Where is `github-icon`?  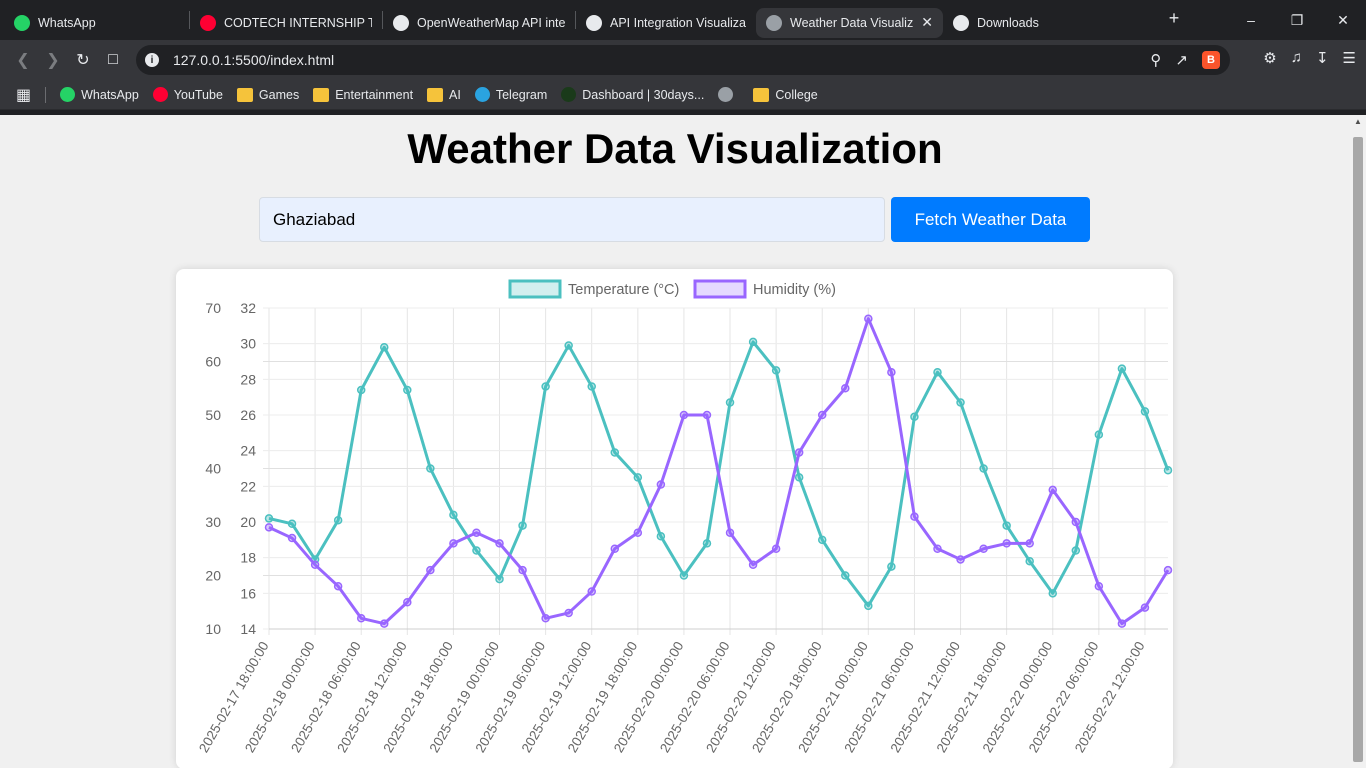 github-icon is located at coordinates (401, 22).